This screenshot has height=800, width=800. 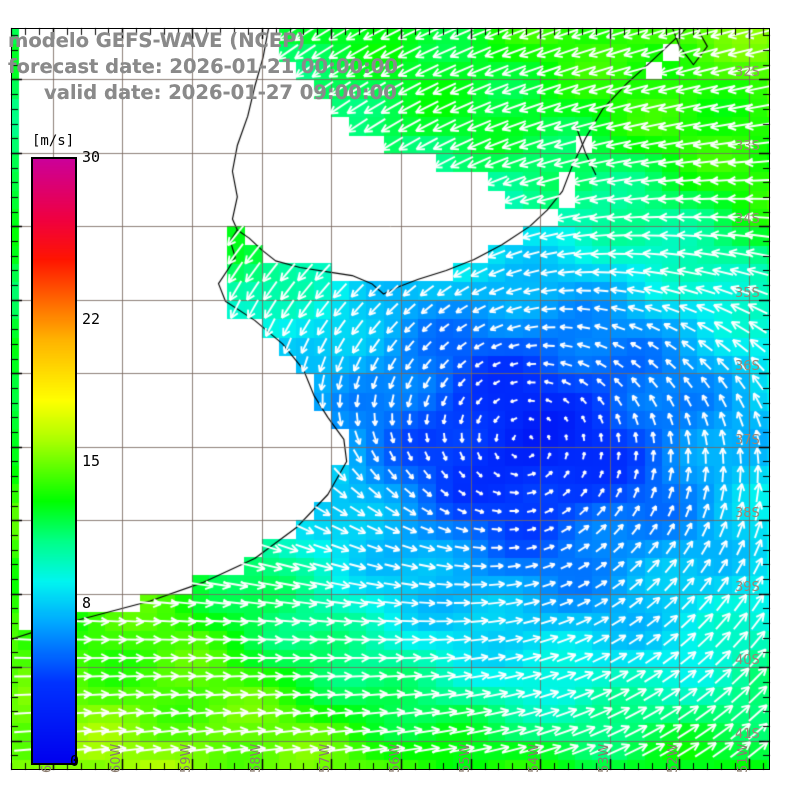 What do you see at coordinates (747, 73) in the screenshot?
I see `latitude-label-32S: 32S` at bounding box center [747, 73].